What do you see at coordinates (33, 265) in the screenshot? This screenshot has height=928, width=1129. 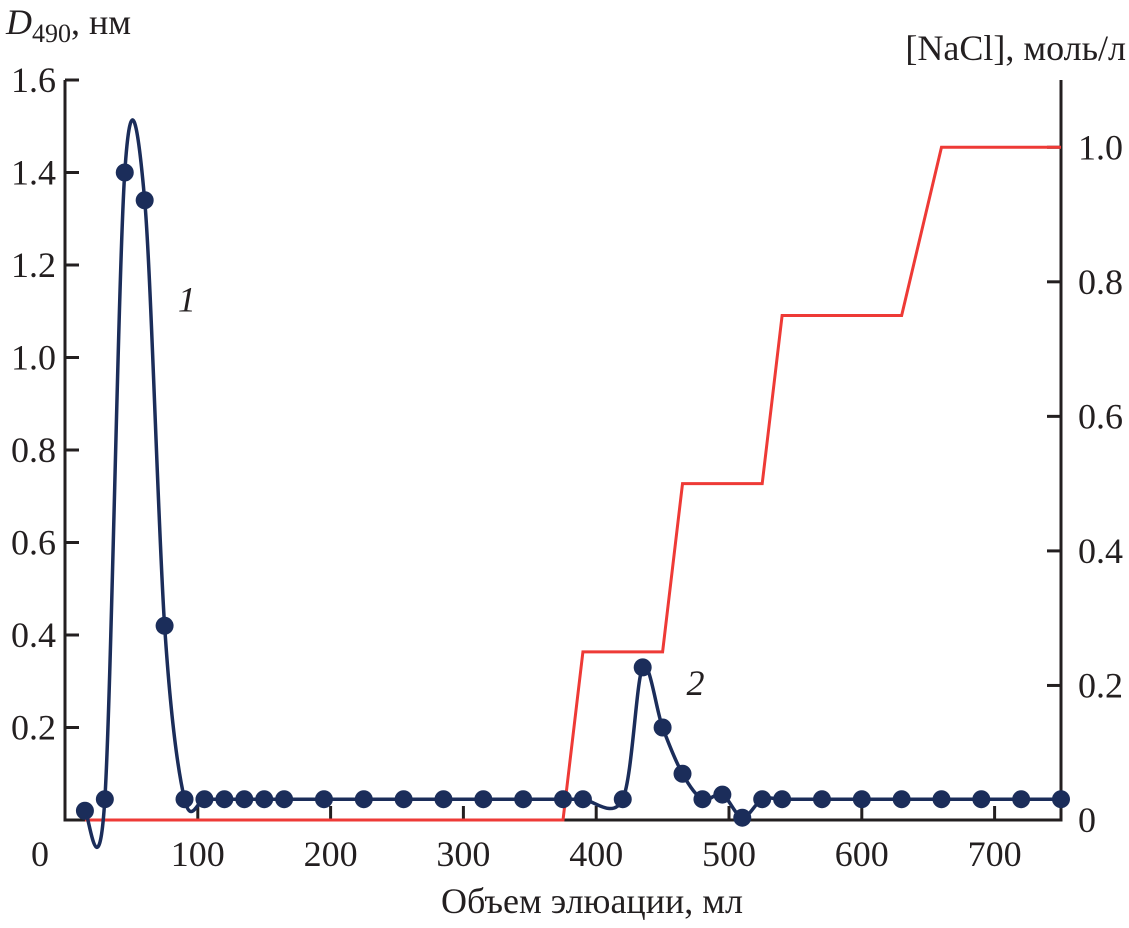 I see `y-tick-label: 1.2` at bounding box center [33, 265].